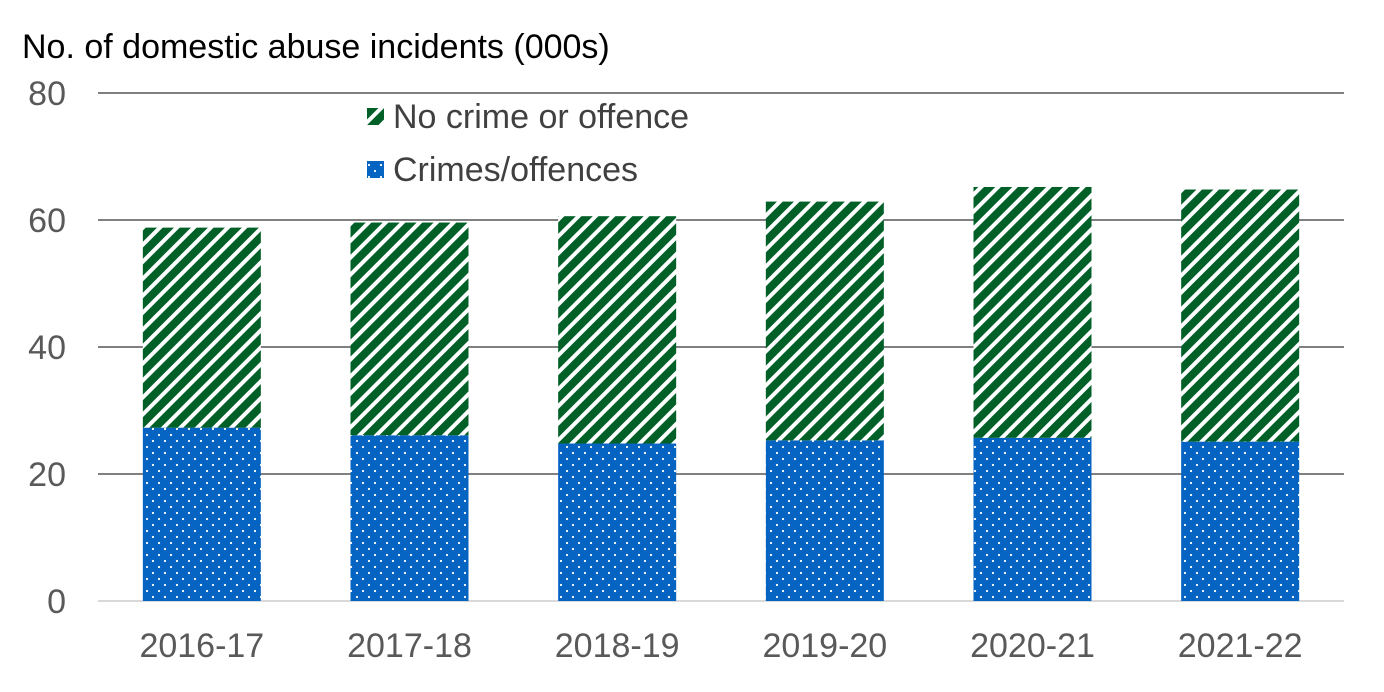  Describe the element at coordinates (47, 94) in the screenshot. I see `y-tick-label: 80` at that location.